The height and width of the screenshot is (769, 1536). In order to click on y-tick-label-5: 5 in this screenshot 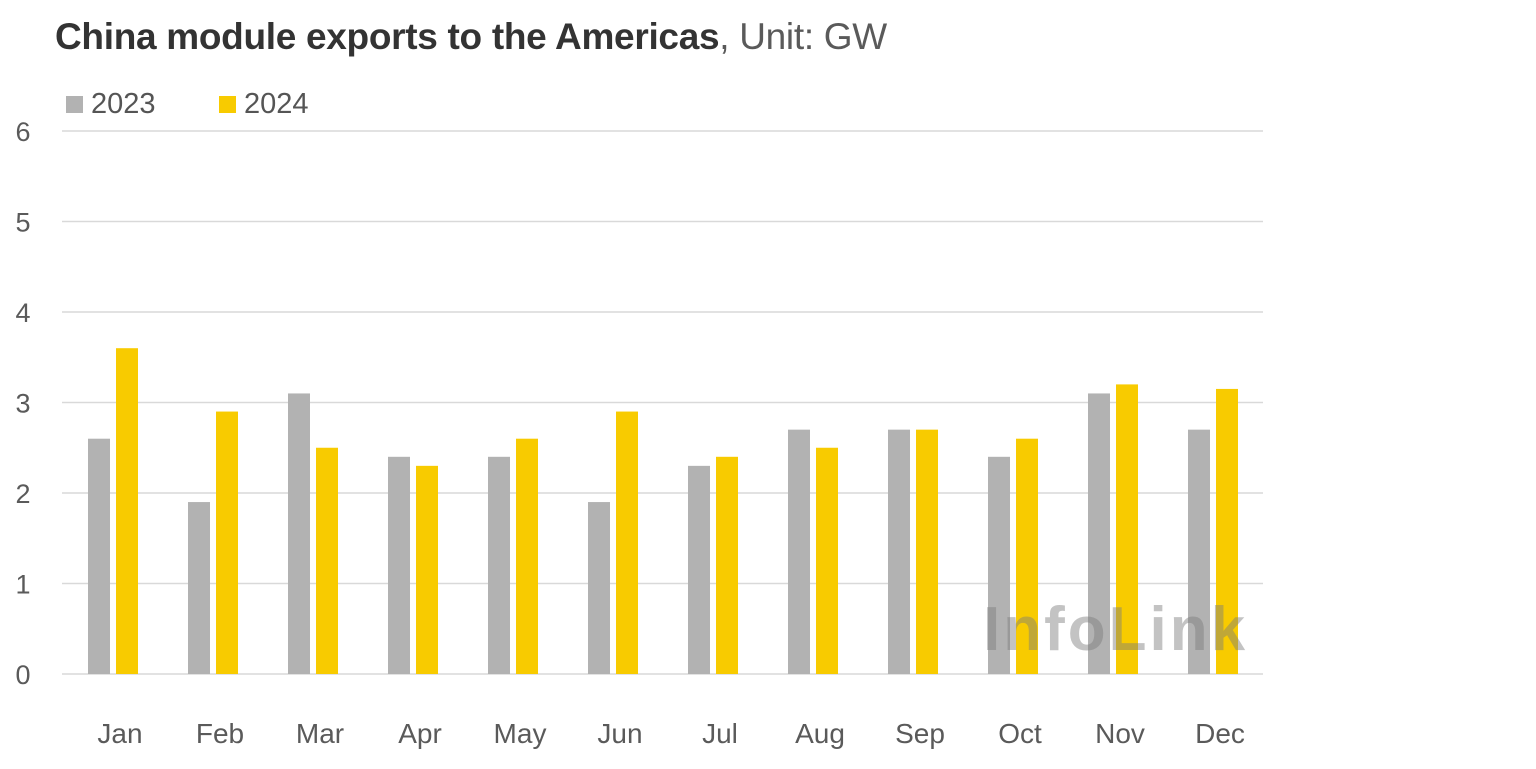, I will do `click(22, 223)`.